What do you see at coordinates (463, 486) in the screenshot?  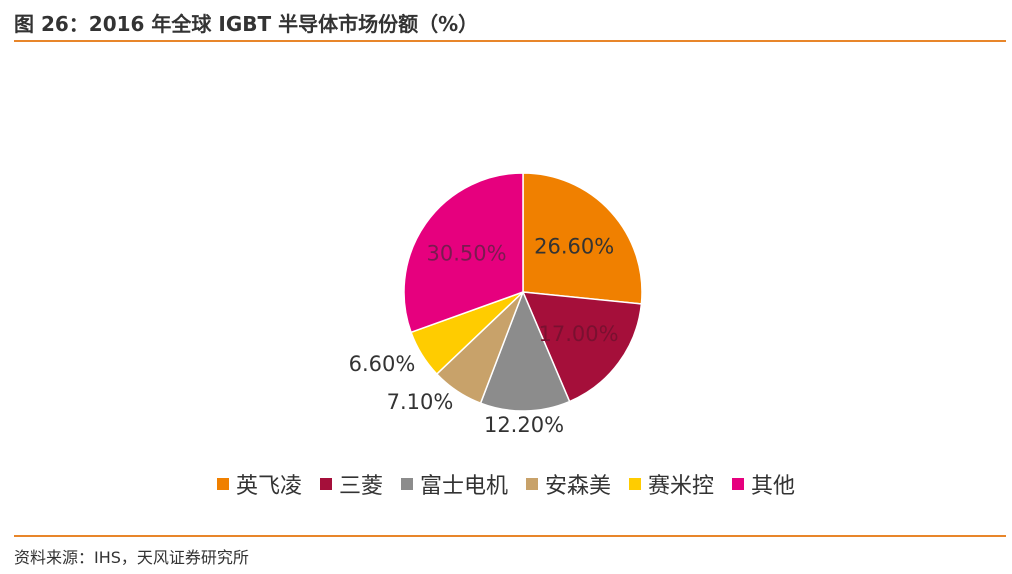 I see `legend-label: 富士电机` at bounding box center [463, 486].